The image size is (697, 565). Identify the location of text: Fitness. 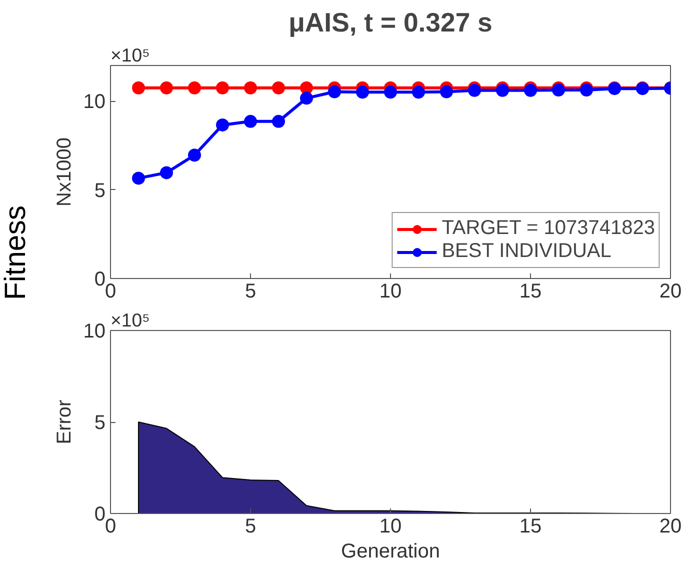
(16, 252).